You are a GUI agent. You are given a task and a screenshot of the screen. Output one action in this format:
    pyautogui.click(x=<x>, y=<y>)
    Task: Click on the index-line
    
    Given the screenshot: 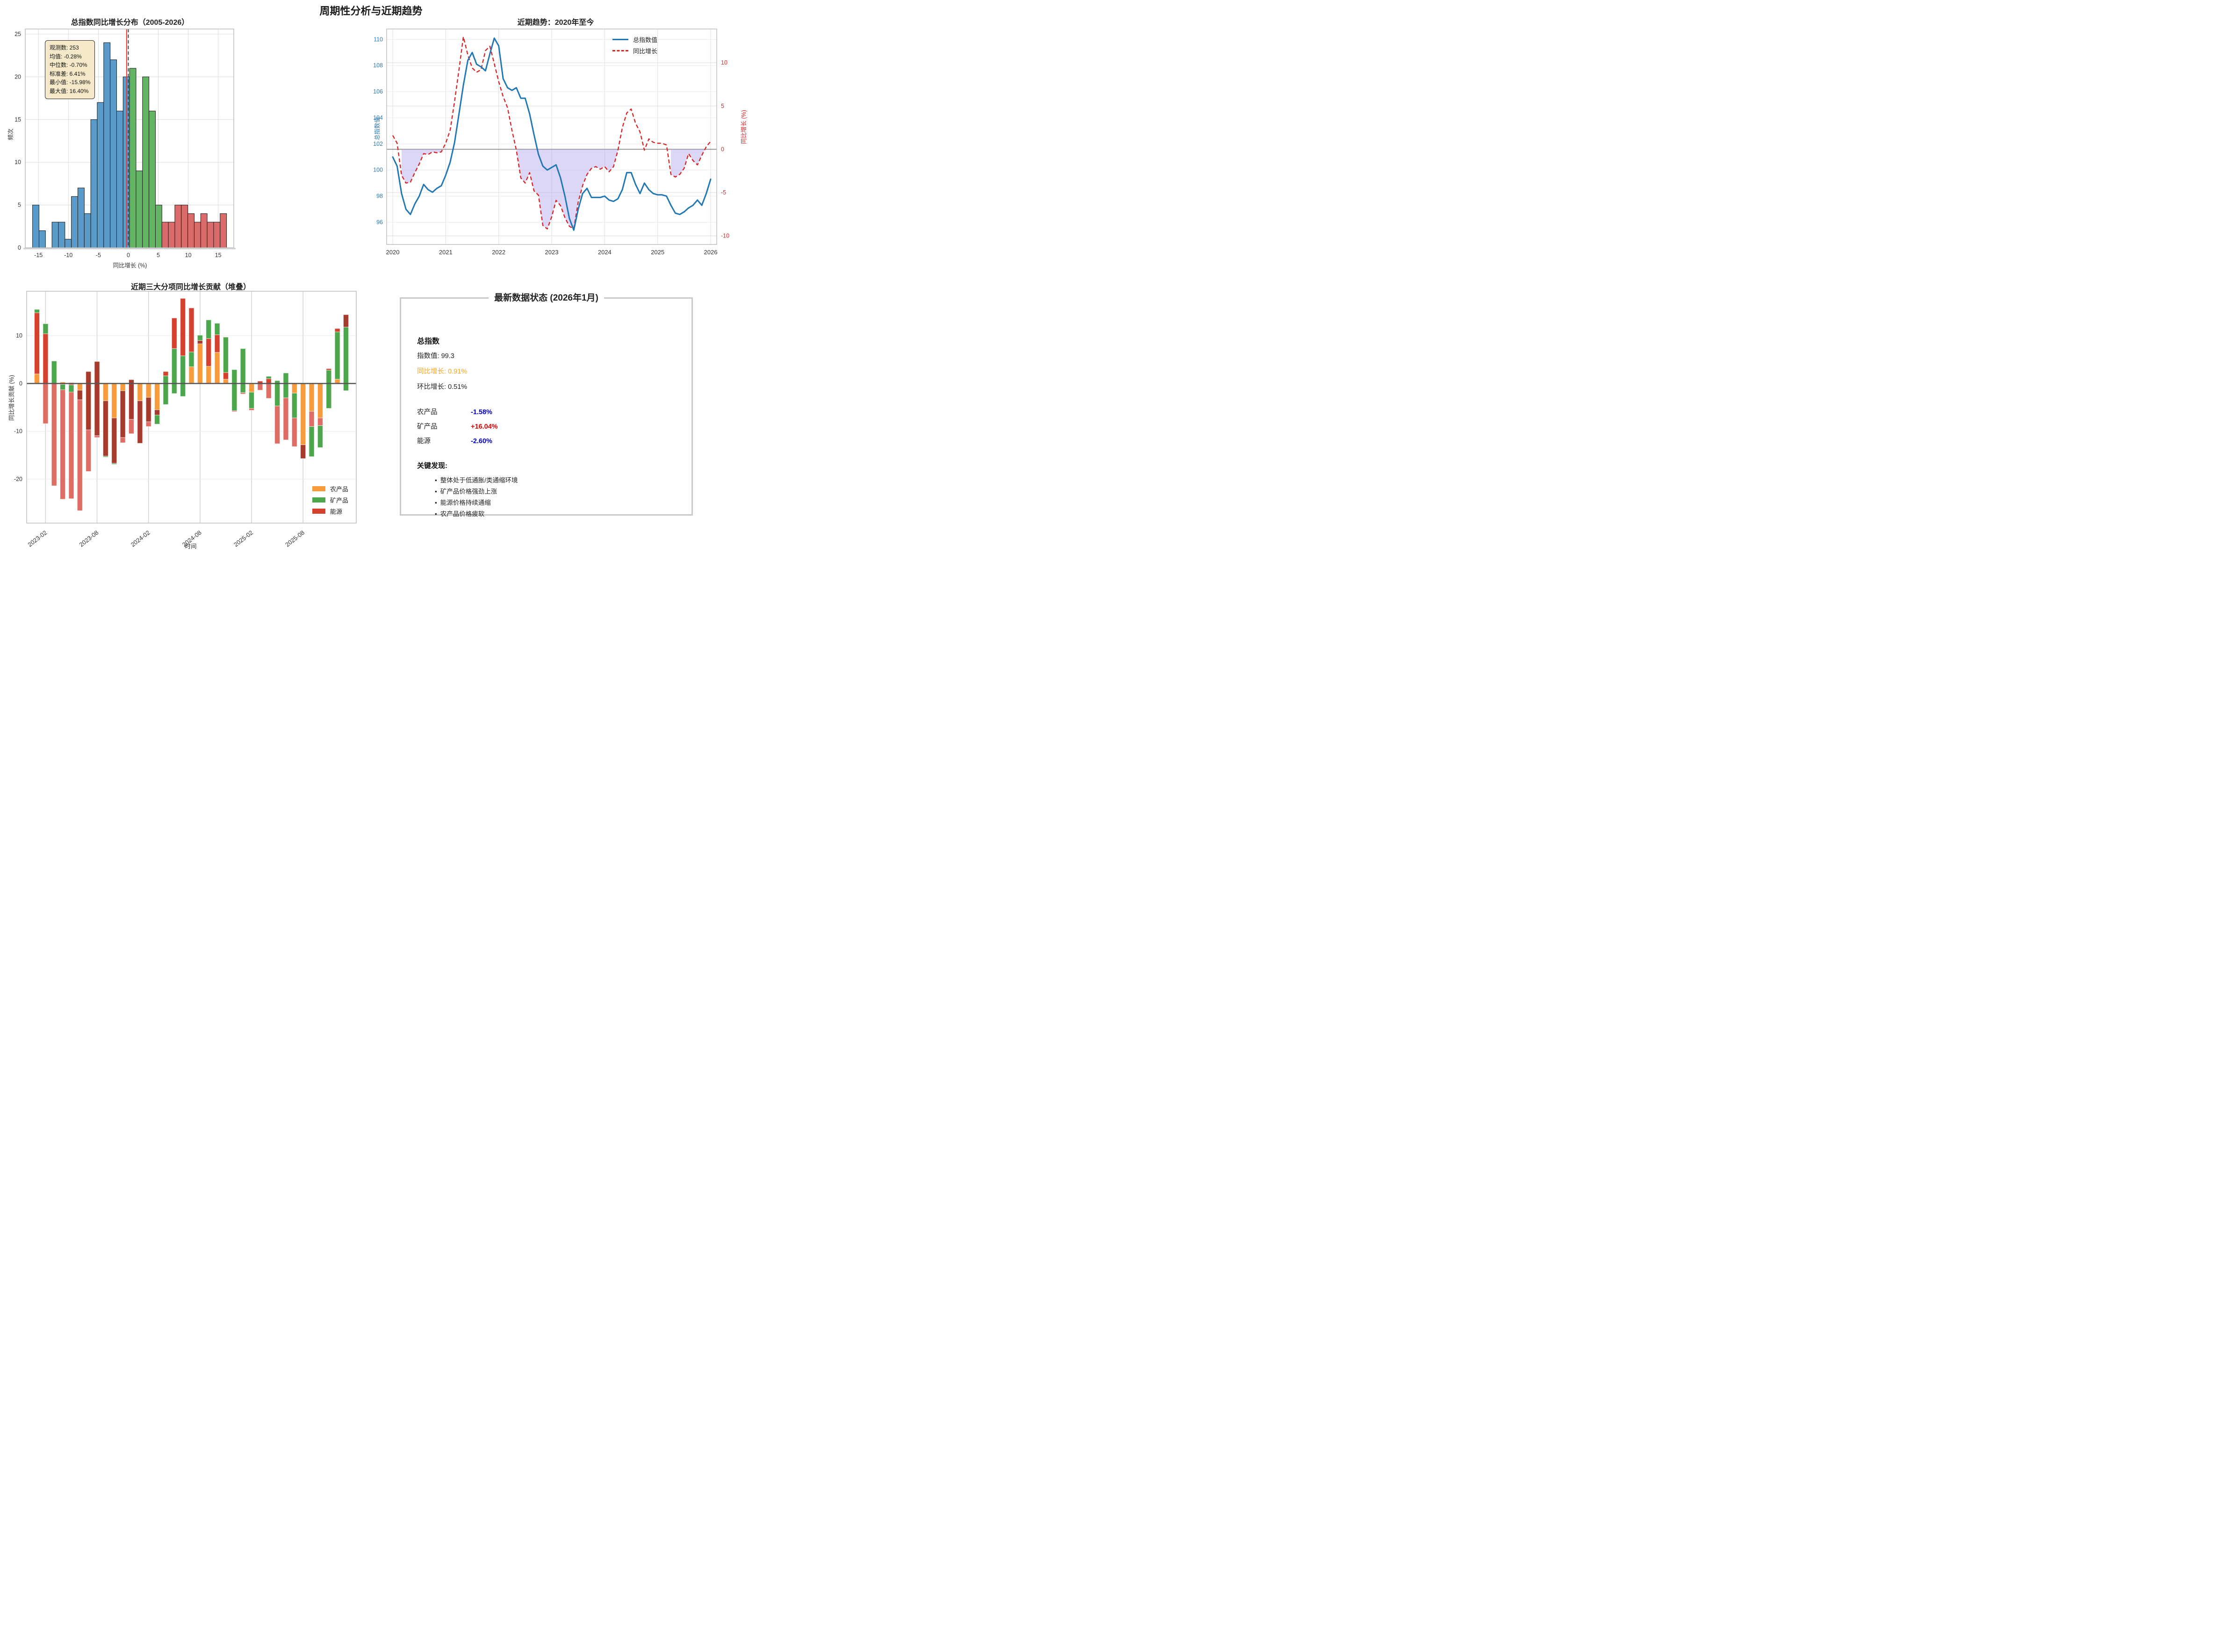 What is the action you would take?
    pyautogui.click(x=552, y=134)
    